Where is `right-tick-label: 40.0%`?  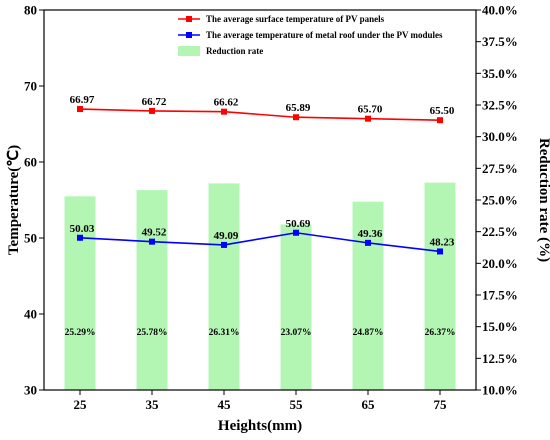 right-tick-label: 40.0% is located at coordinates (500, 10).